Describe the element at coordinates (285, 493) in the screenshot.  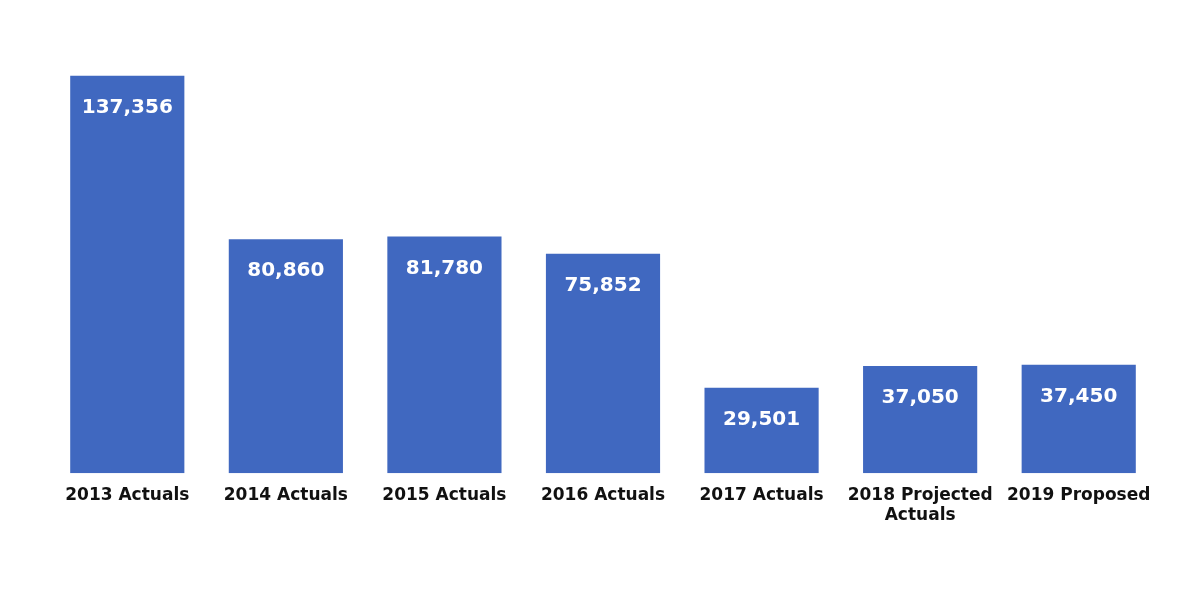
I see `x-tick-label: 2014 Actuals` at that location.